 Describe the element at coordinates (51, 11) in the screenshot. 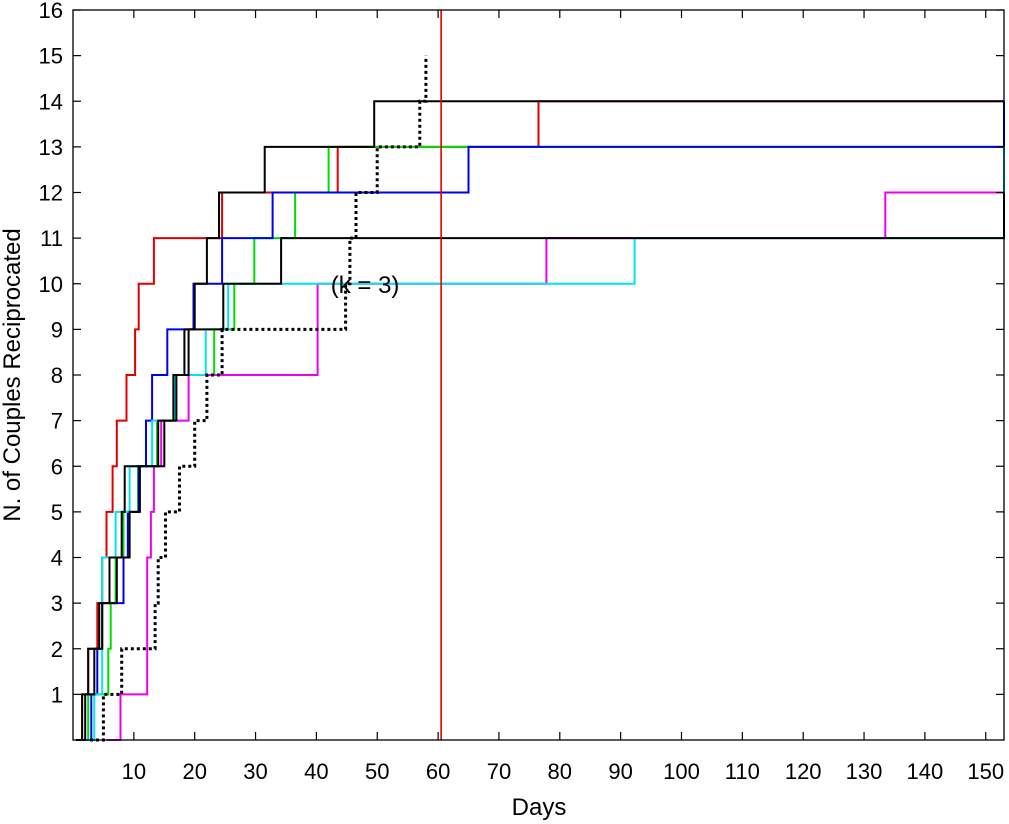

I see `y-tick-label: 16` at that location.